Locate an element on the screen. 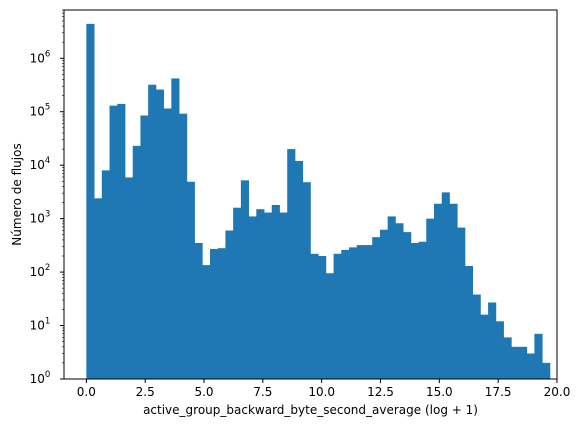  x-tick-label: 2.5 is located at coordinates (145, 392).